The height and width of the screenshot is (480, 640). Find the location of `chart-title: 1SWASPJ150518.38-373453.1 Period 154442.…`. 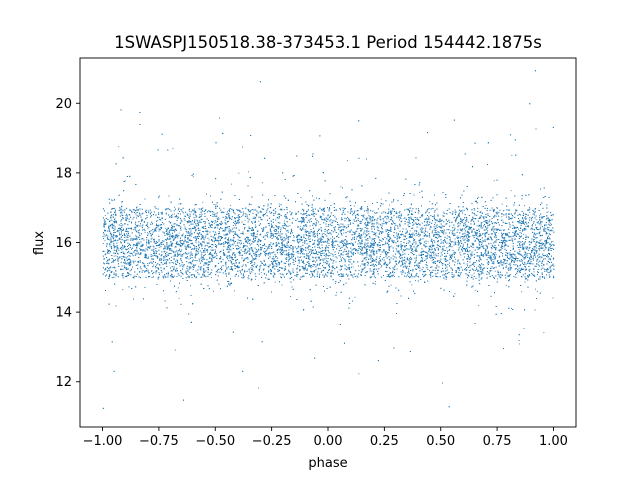

chart-title: 1SWASPJ150518.38-373453.1 Period 154442.… is located at coordinates (328, 42).